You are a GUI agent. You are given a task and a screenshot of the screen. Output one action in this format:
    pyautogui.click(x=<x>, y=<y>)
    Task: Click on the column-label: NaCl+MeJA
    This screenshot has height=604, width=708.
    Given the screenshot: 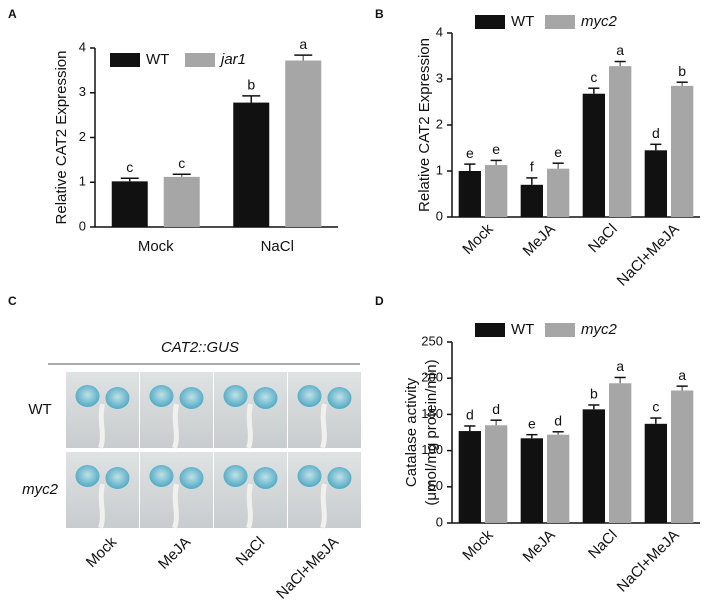 What is the action you would take?
    pyautogui.click(x=307, y=568)
    